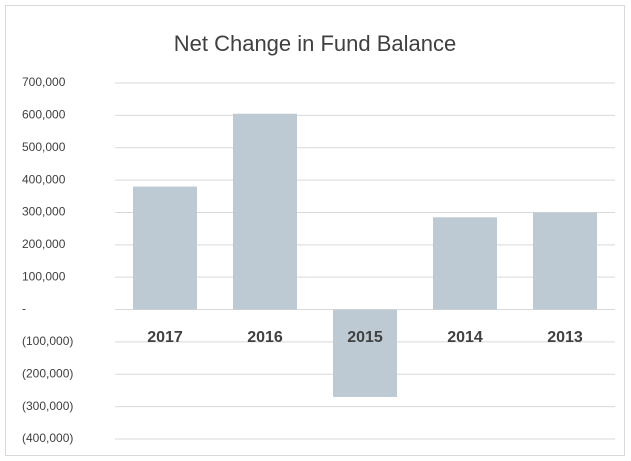 The height and width of the screenshot is (461, 631). What do you see at coordinates (465, 337) in the screenshot?
I see `x-tick-label: 2014` at bounding box center [465, 337].